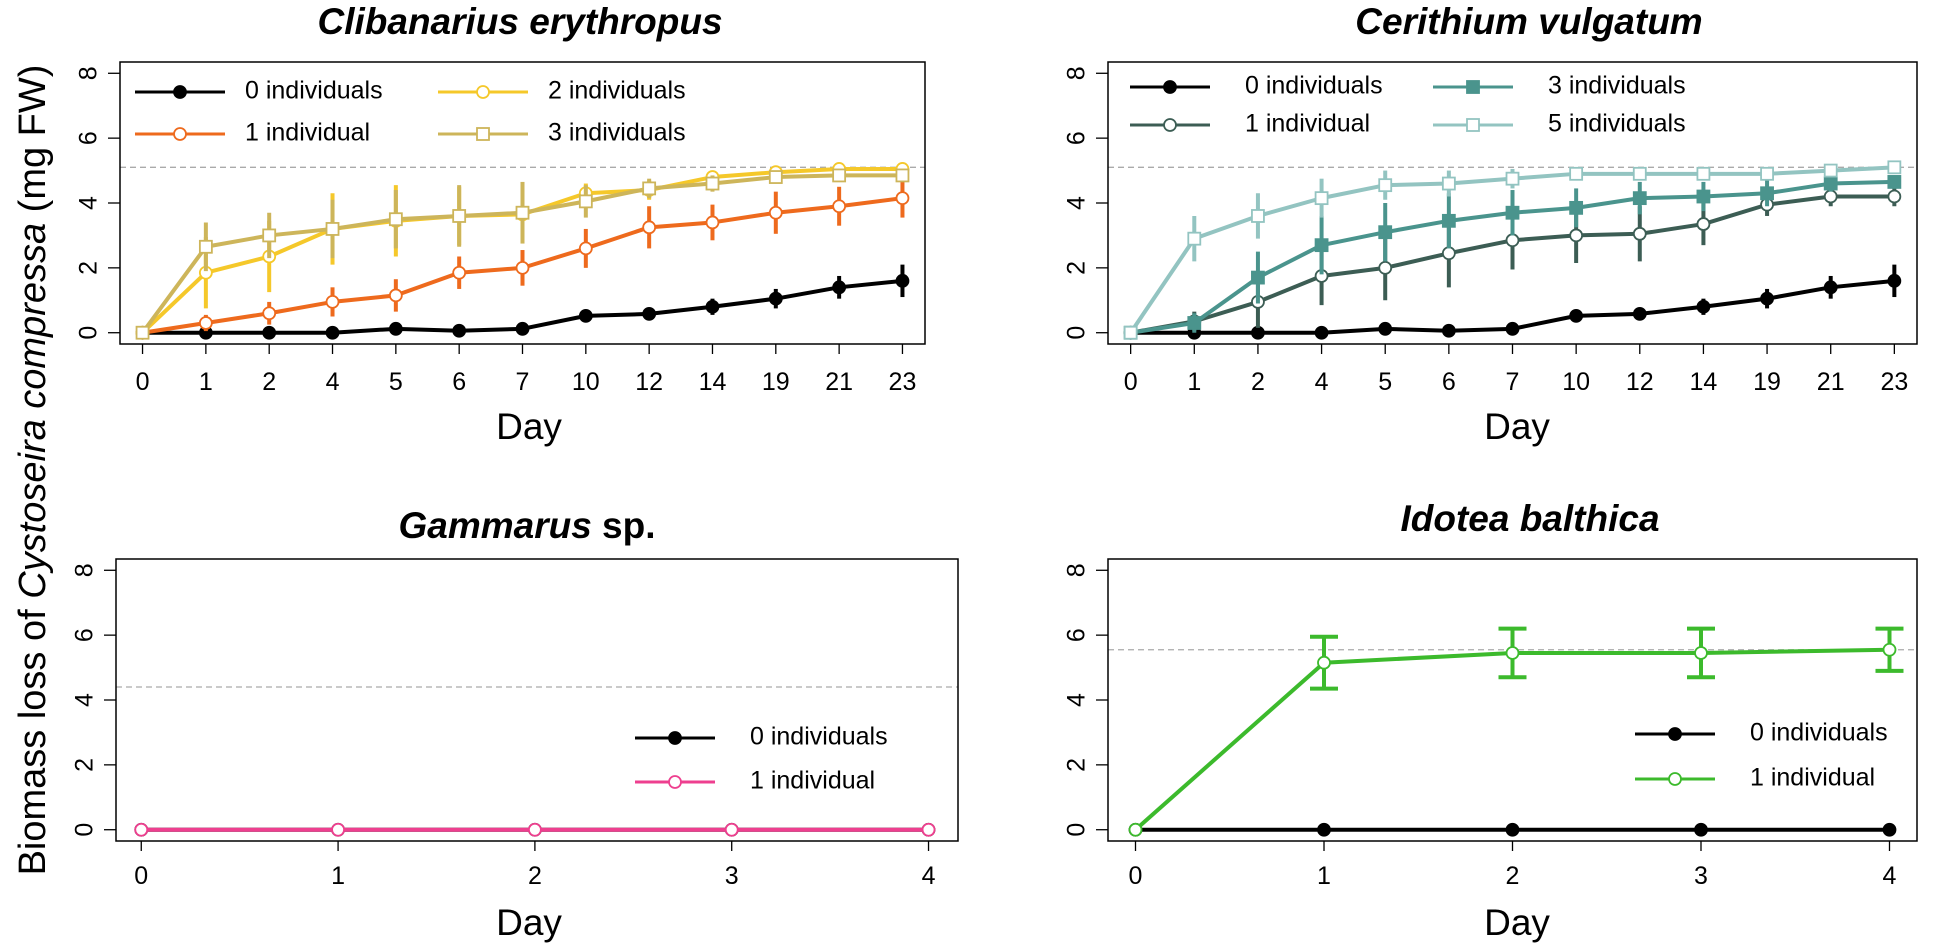 This screenshot has width=1948, height=951. I want to click on y-tick-label: 4, so click(89, 203).